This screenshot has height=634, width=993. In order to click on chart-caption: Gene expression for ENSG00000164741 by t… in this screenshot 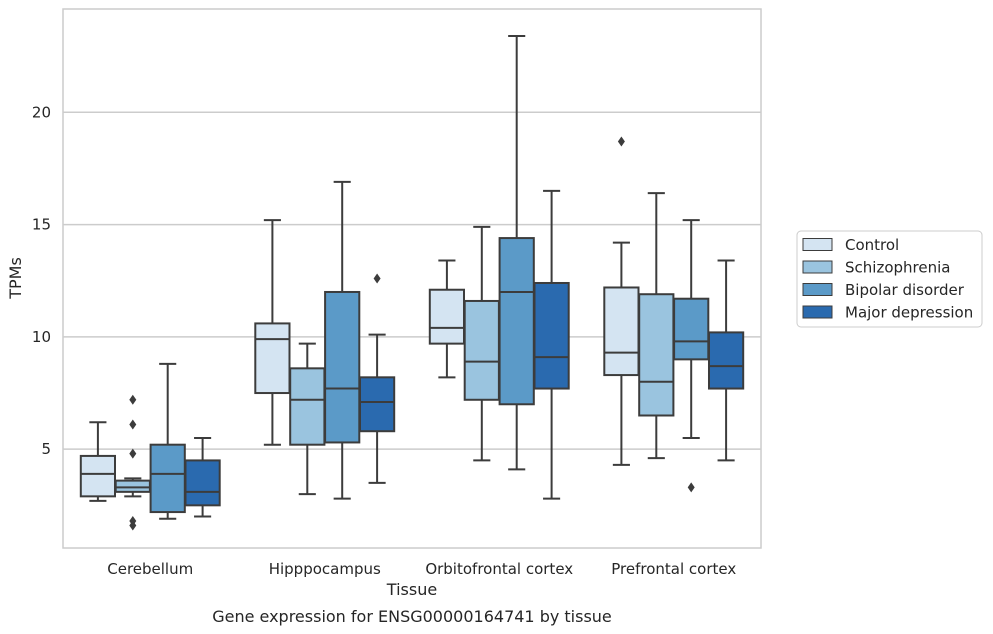, I will do `click(412, 616)`.